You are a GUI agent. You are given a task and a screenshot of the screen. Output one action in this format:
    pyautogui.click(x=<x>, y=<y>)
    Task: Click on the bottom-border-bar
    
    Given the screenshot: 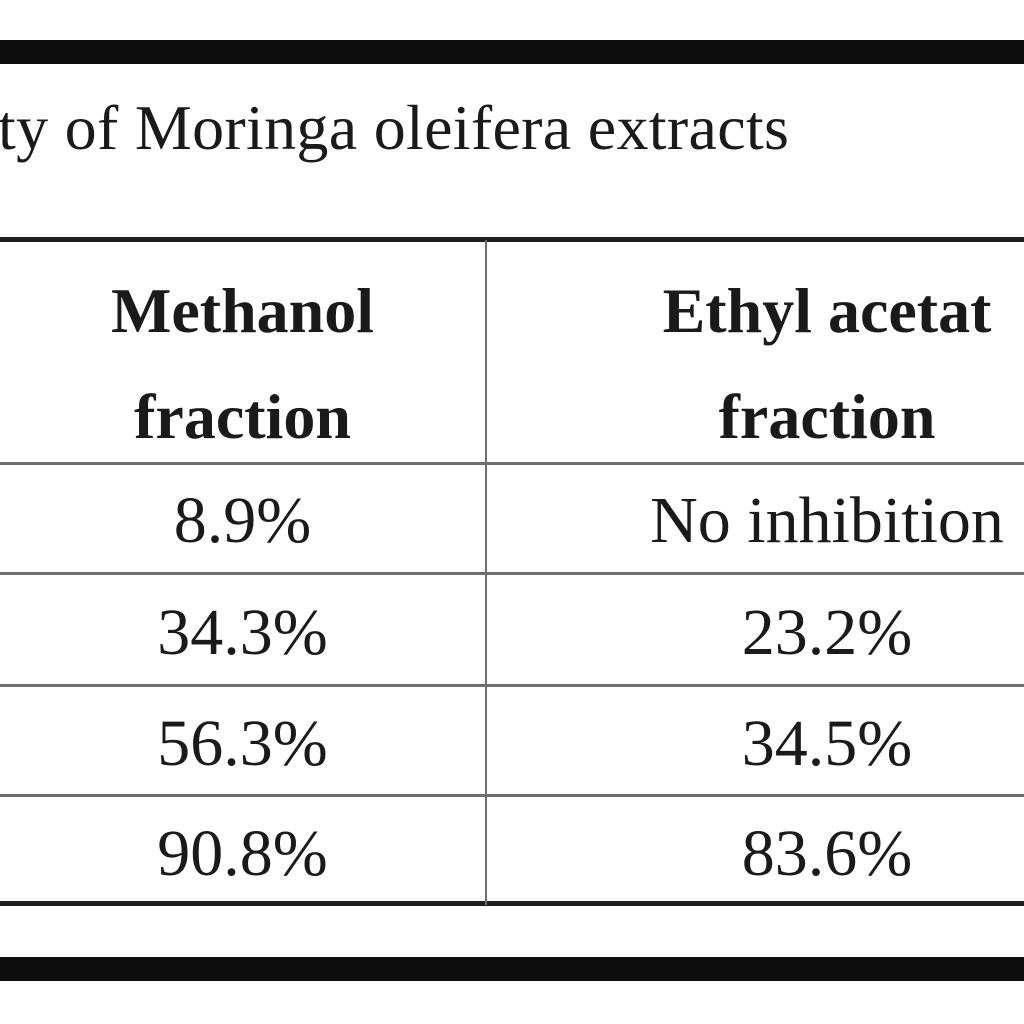 What is the action you would take?
    pyautogui.click(x=512, y=969)
    